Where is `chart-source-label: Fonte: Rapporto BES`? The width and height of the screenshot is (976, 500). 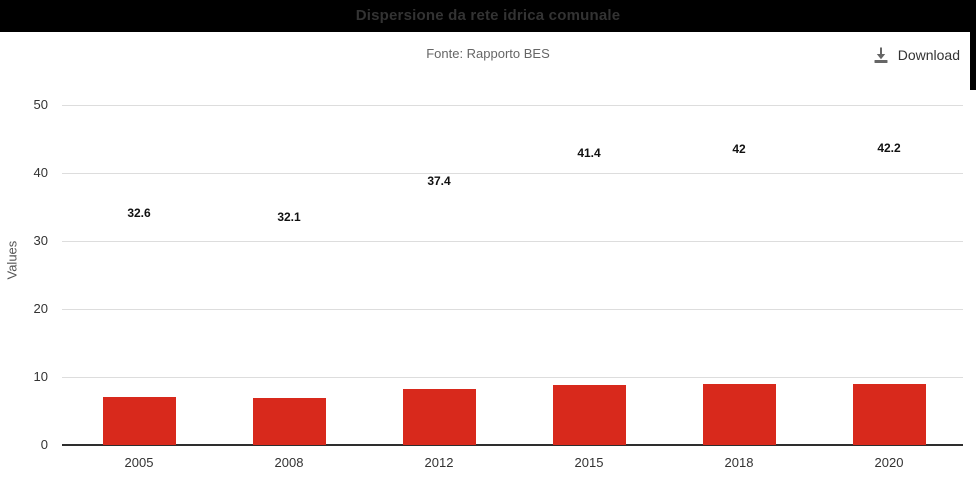
chart-source-label: Fonte: Rapporto BES is located at coordinates (488, 53).